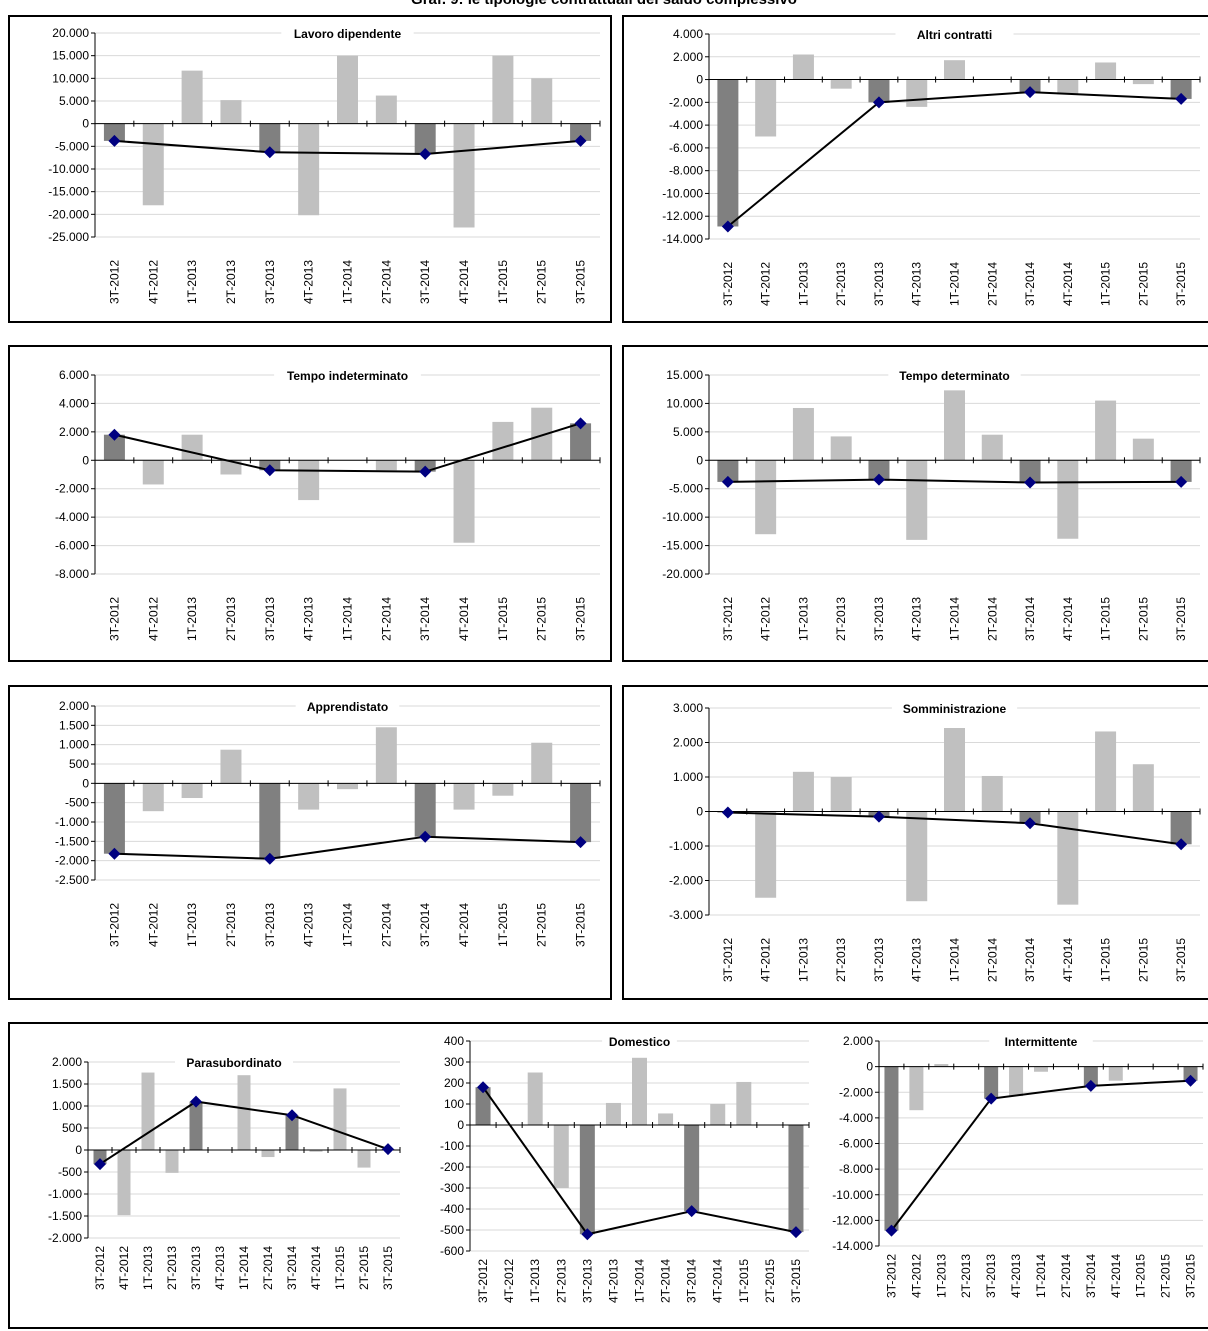 This screenshot has height=1331, width=1208. I want to click on chart-8-xtick-label: 4T-2013, so click(1016, 1276).